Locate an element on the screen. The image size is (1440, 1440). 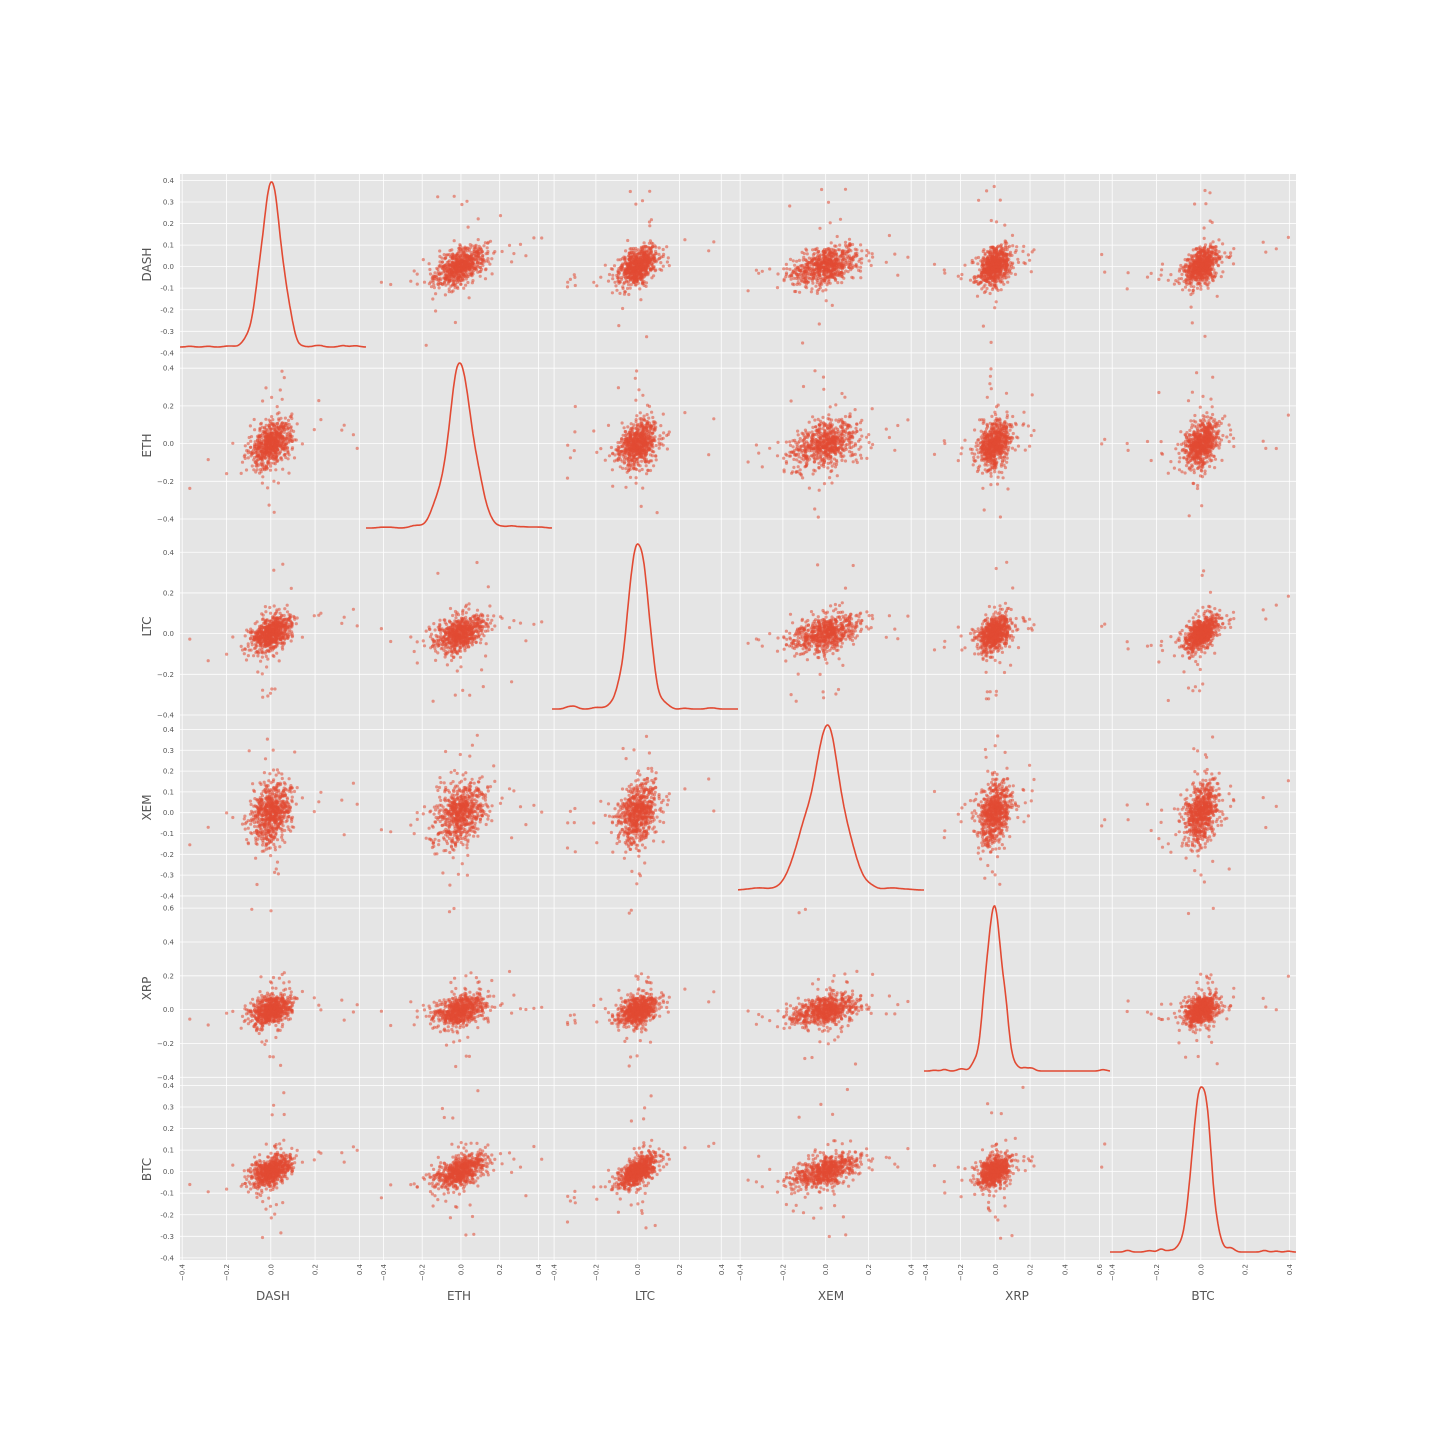
panel-background is located at coordinates (459, 445).